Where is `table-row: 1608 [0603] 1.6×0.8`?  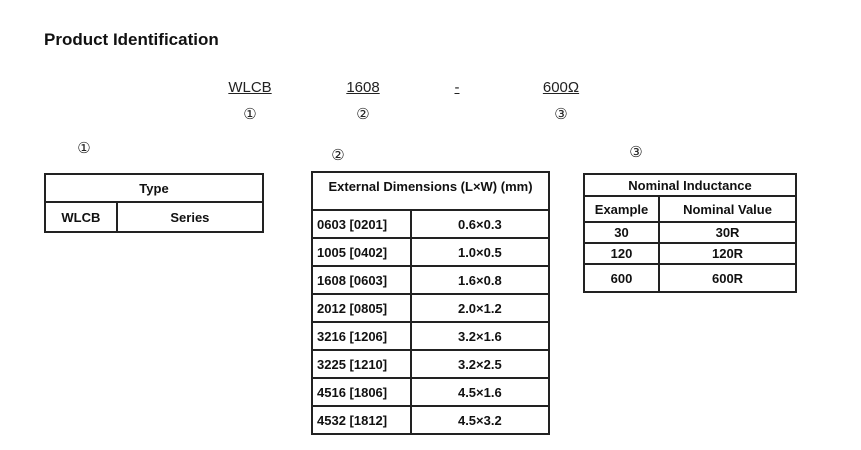
table-row: 1608 [0603] 1.6×0.8 is located at coordinates (431, 280).